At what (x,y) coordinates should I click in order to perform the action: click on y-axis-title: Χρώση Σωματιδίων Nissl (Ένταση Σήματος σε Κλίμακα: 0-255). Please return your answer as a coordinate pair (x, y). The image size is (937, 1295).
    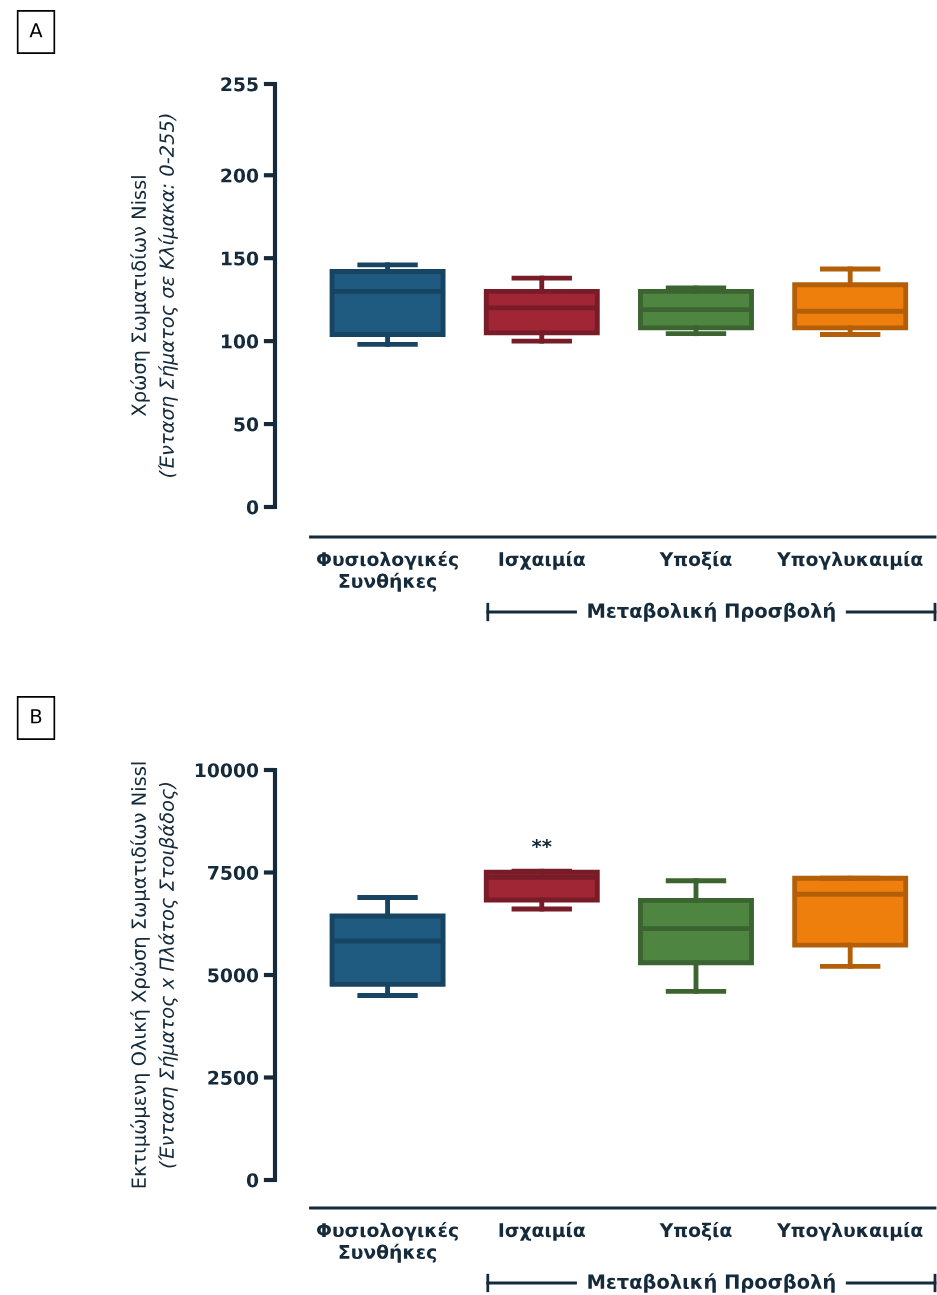
    Looking at the image, I should click on (154, 295).